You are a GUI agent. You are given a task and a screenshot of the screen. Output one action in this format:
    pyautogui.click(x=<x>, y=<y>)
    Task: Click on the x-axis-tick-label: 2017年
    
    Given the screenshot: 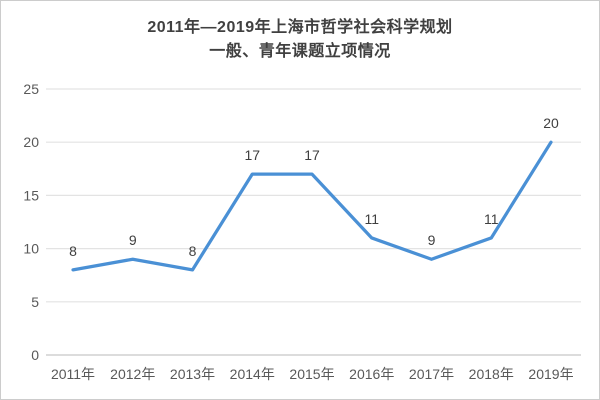 What is the action you would take?
    pyautogui.click(x=431, y=374)
    